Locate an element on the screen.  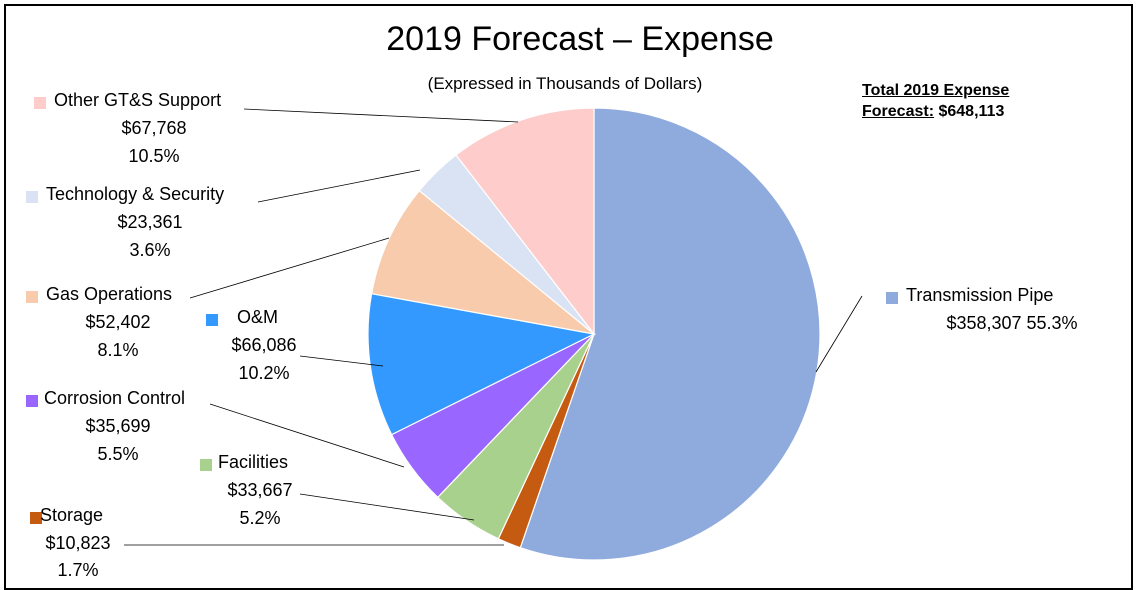
swatch-storage is located at coordinates (36, 518).